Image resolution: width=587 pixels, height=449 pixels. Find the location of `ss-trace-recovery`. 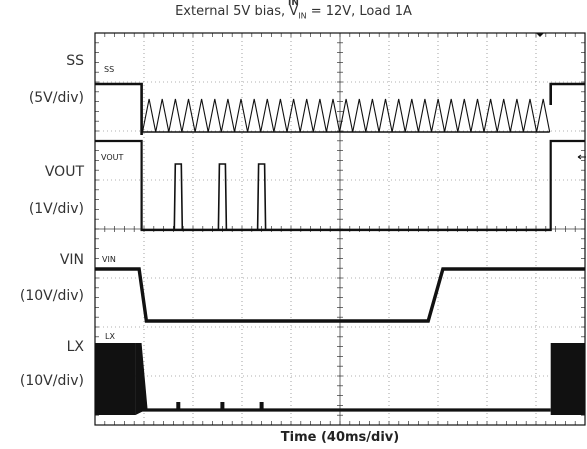

ss-trace-recovery is located at coordinates (567, 93).